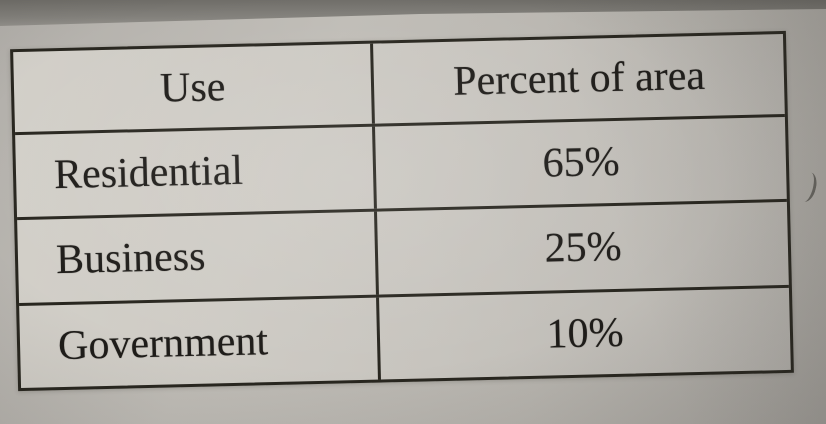  What do you see at coordinates (413, 13) in the screenshot?
I see `page-edge-shadow` at bounding box center [413, 13].